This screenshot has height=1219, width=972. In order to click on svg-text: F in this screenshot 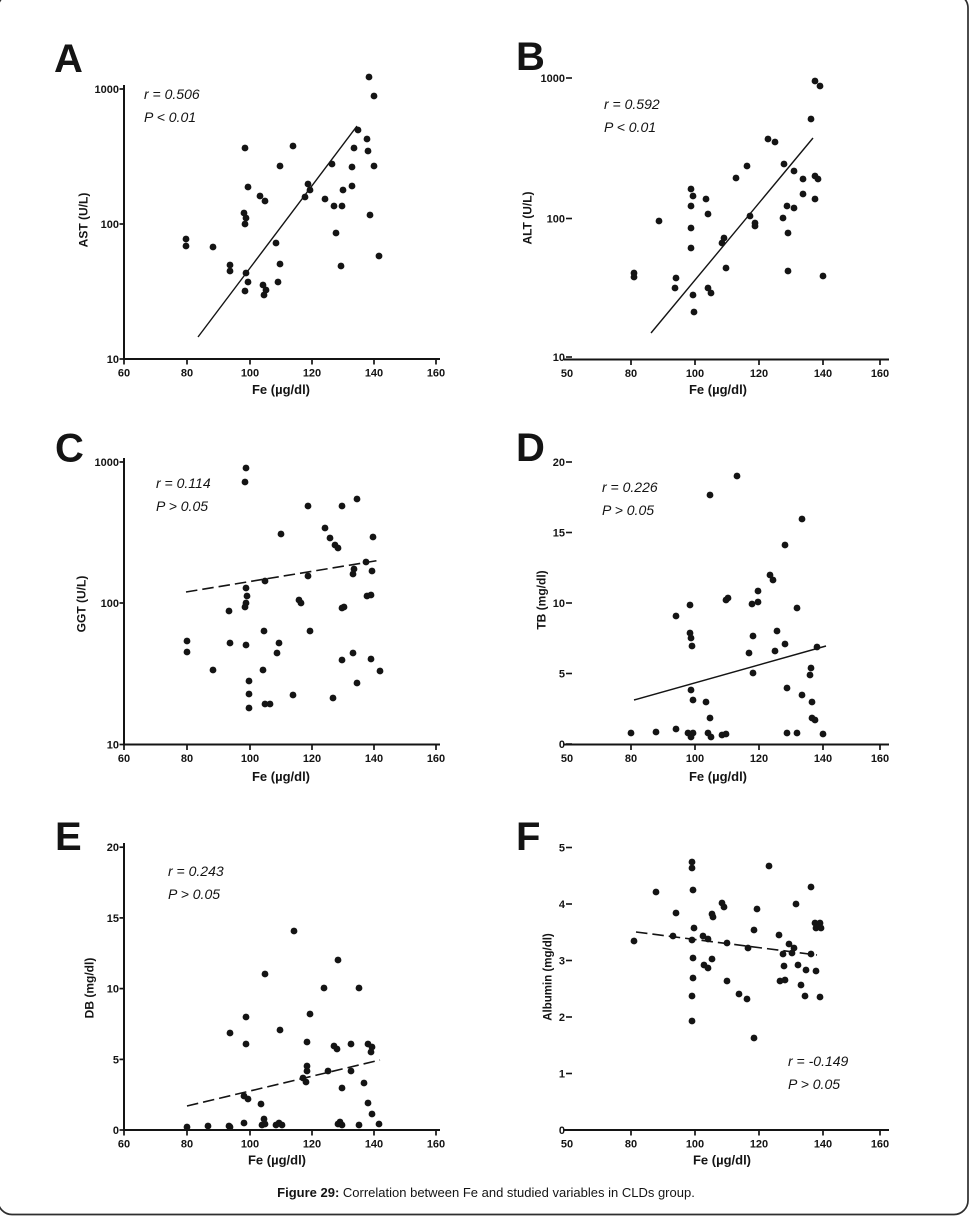, I will do `click(528, 837)`.